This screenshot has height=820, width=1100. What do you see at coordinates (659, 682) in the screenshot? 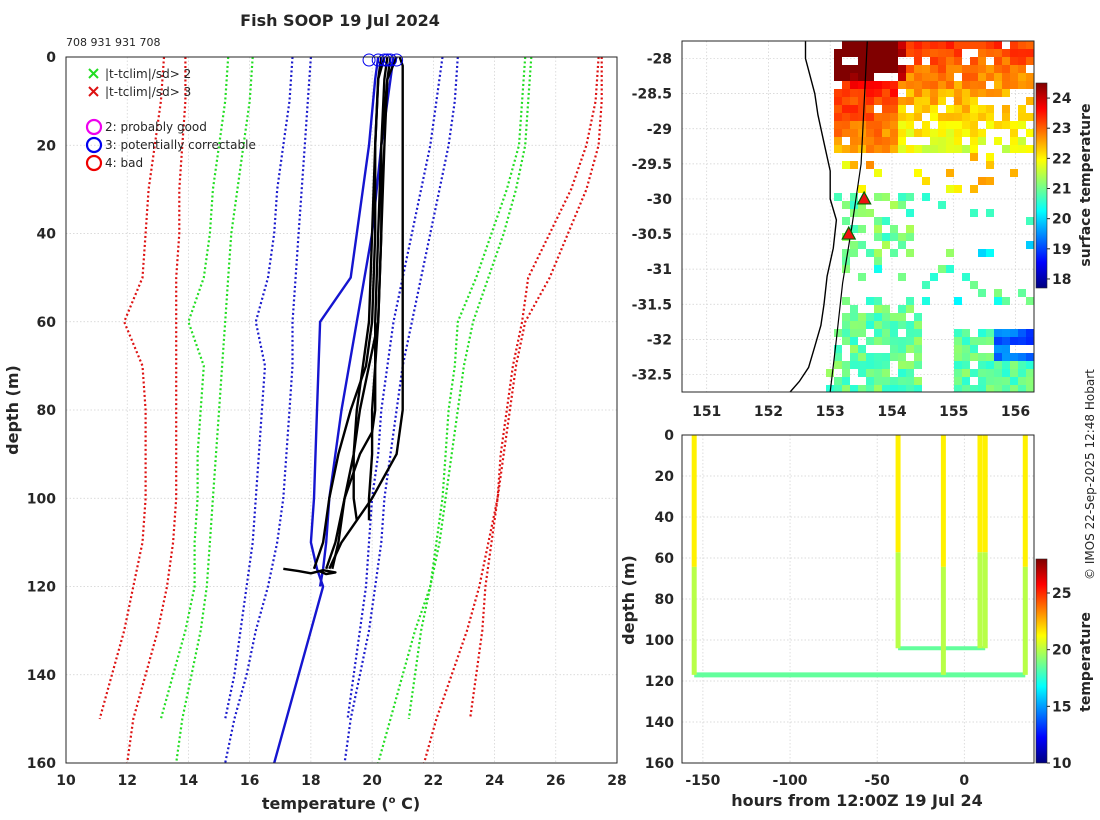
I see `time-ytick-label: 120` at bounding box center [659, 682].